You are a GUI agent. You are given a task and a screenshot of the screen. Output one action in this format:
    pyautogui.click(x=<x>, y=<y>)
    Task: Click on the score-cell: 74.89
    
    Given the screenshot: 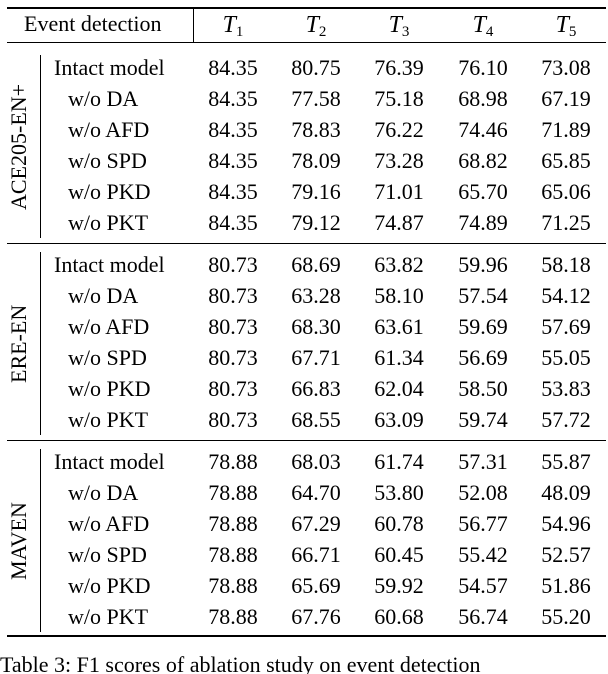 What is the action you would take?
    pyautogui.click(x=483, y=222)
    